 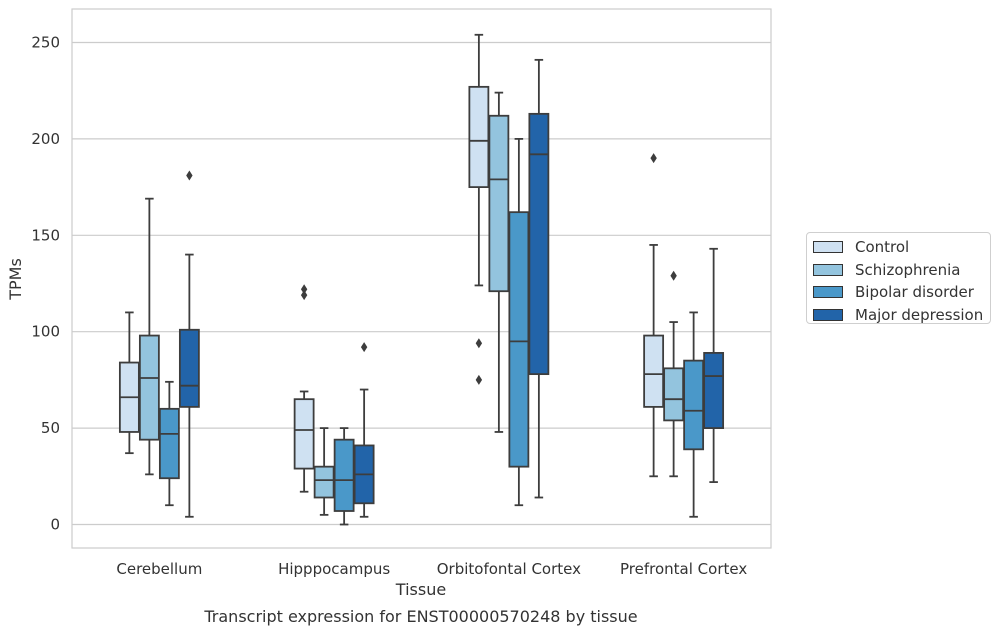 I want to click on y-tick-label-250: 250, so click(x=45, y=43).